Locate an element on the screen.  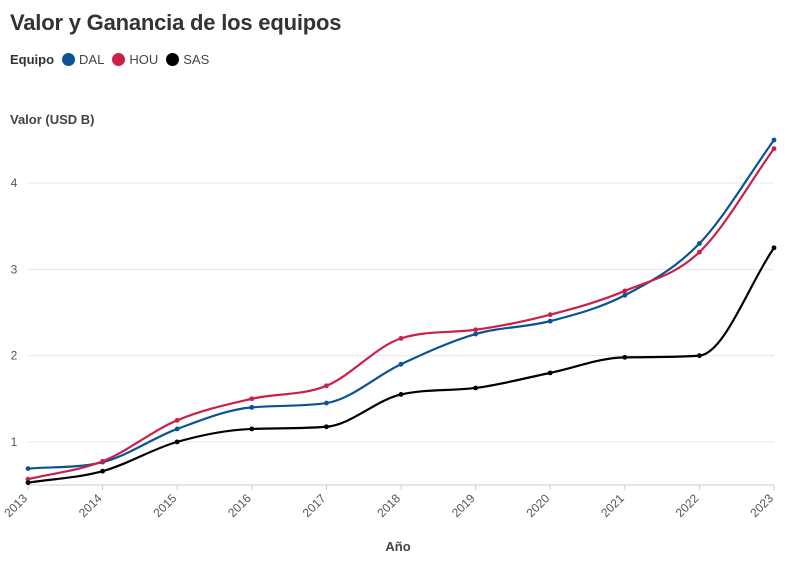
y-tick-label: 2 is located at coordinates (14, 356).